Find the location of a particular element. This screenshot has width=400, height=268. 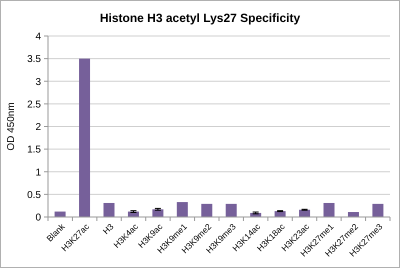

y-tick-label: 3.5 is located at coordinates (34, 60).